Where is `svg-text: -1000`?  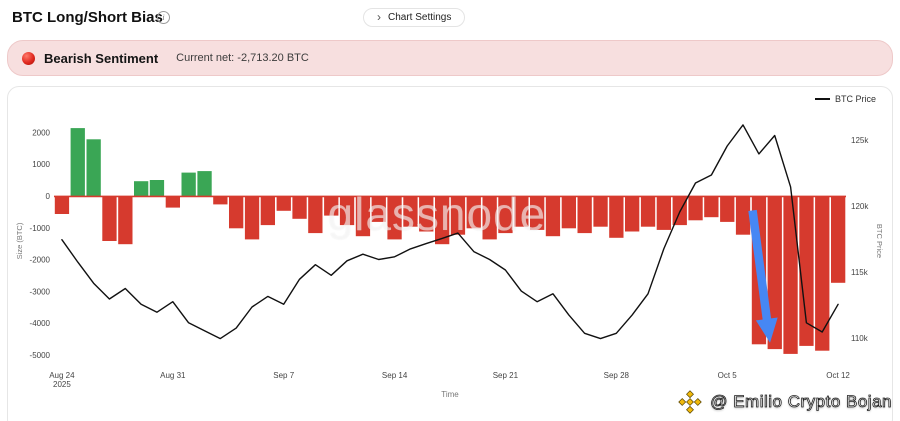
svg-text: -1000 is located at coordinates (40, 228).